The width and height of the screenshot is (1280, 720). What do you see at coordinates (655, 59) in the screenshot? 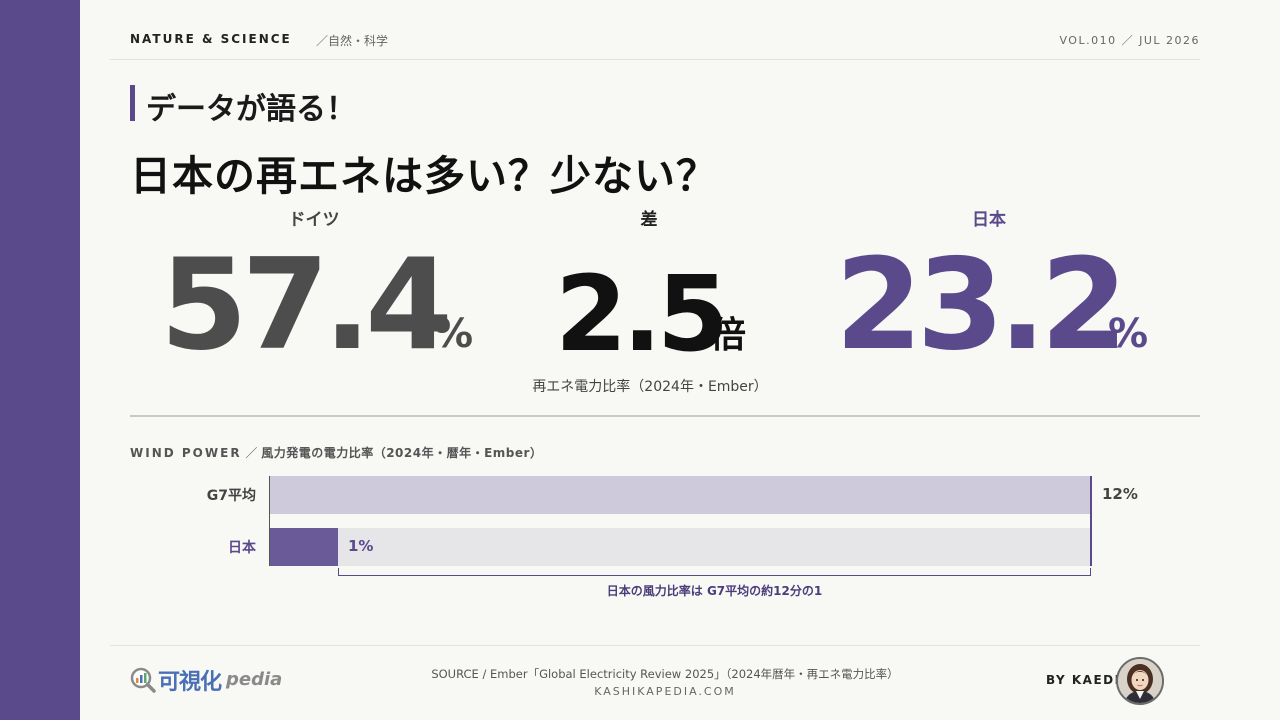
I see `header-divider` at bounding box center [655, 59].